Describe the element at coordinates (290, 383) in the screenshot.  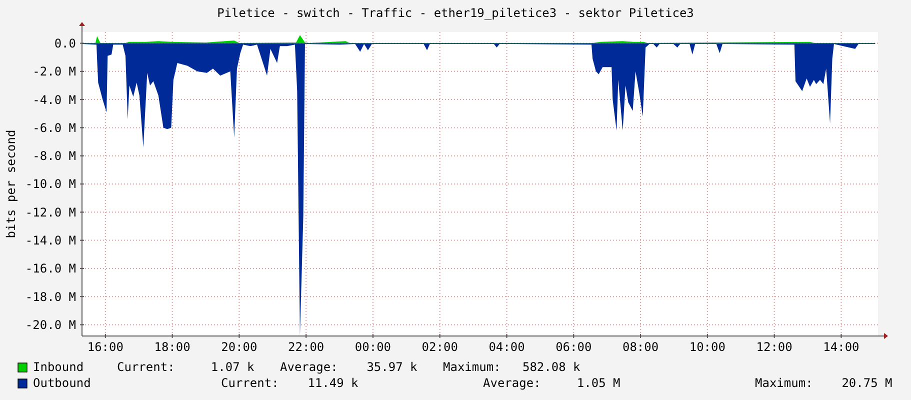
I see `text: Current: 11.49 k` at that location.